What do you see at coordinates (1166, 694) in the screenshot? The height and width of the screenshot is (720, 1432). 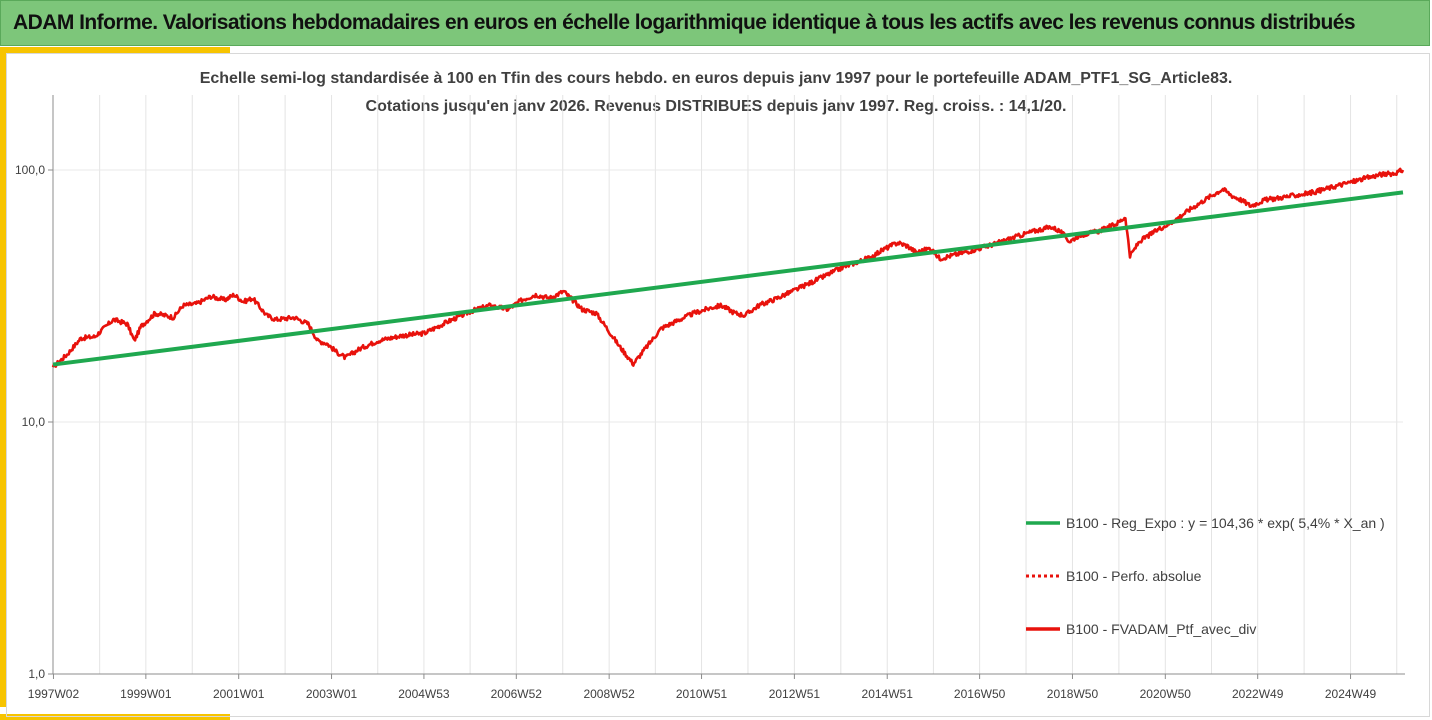 I see `x-tick-label: 2020W50` at bounding box center [1166, 694].